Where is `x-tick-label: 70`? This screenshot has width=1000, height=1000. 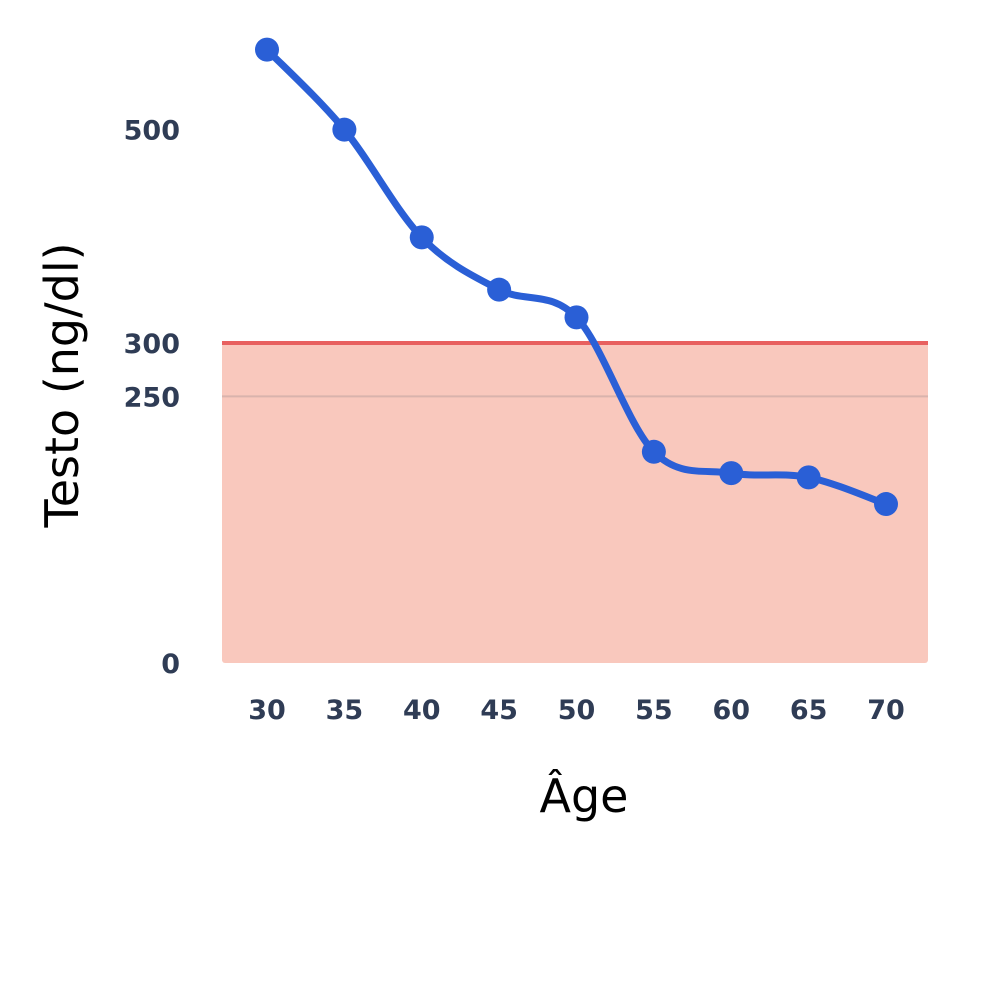
x-tick-label: 70 is located at coordinates (886, 710).